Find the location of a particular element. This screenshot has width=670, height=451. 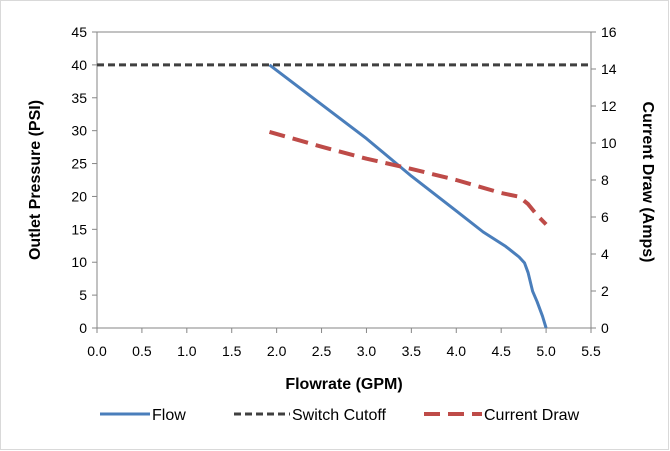

x-tick-label: 0.5 is located at coordinates (142, 351).